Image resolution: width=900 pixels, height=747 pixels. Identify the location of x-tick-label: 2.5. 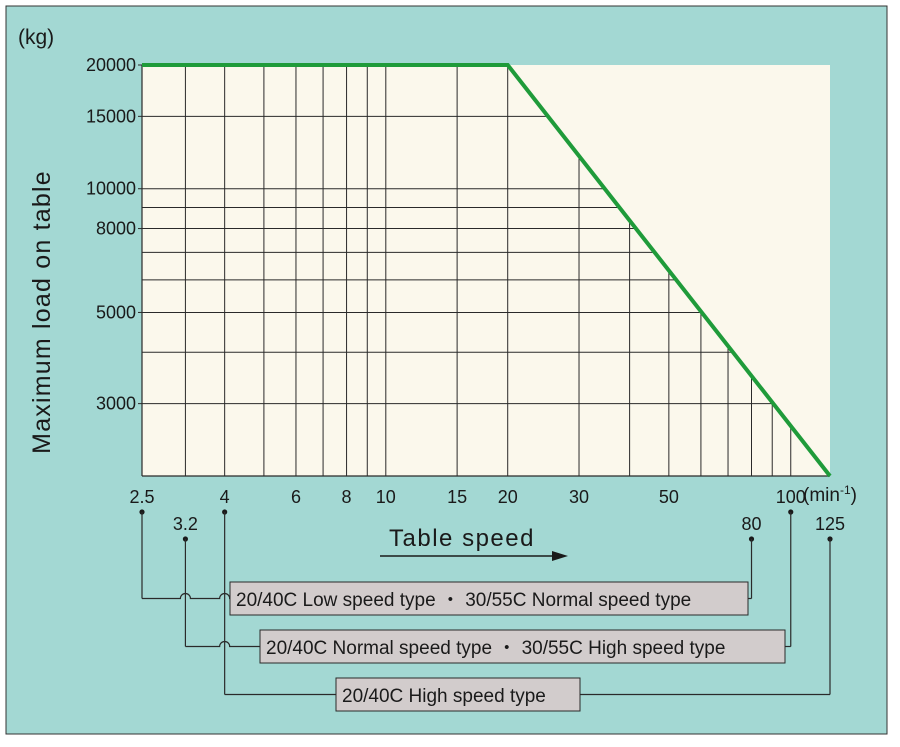
(141, 497).